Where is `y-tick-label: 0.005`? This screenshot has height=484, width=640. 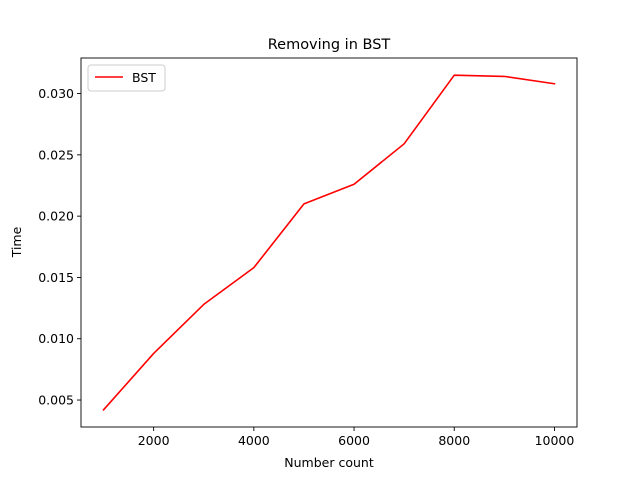
y-tick-label: 0.005 is located at coordinates (56, 400).